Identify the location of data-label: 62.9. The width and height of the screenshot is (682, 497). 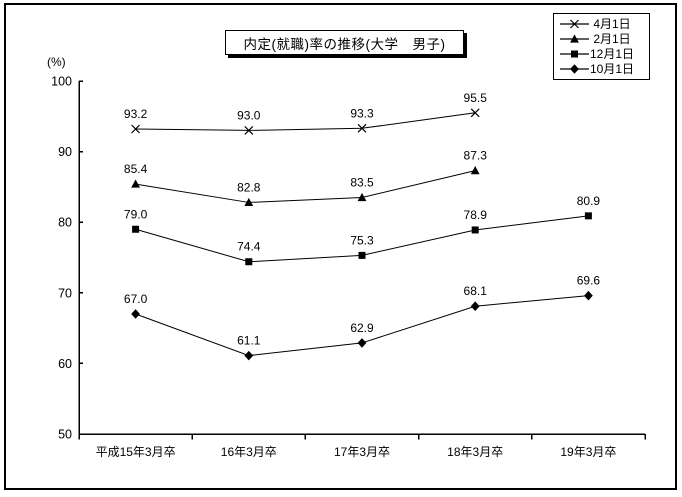
(362, 328).